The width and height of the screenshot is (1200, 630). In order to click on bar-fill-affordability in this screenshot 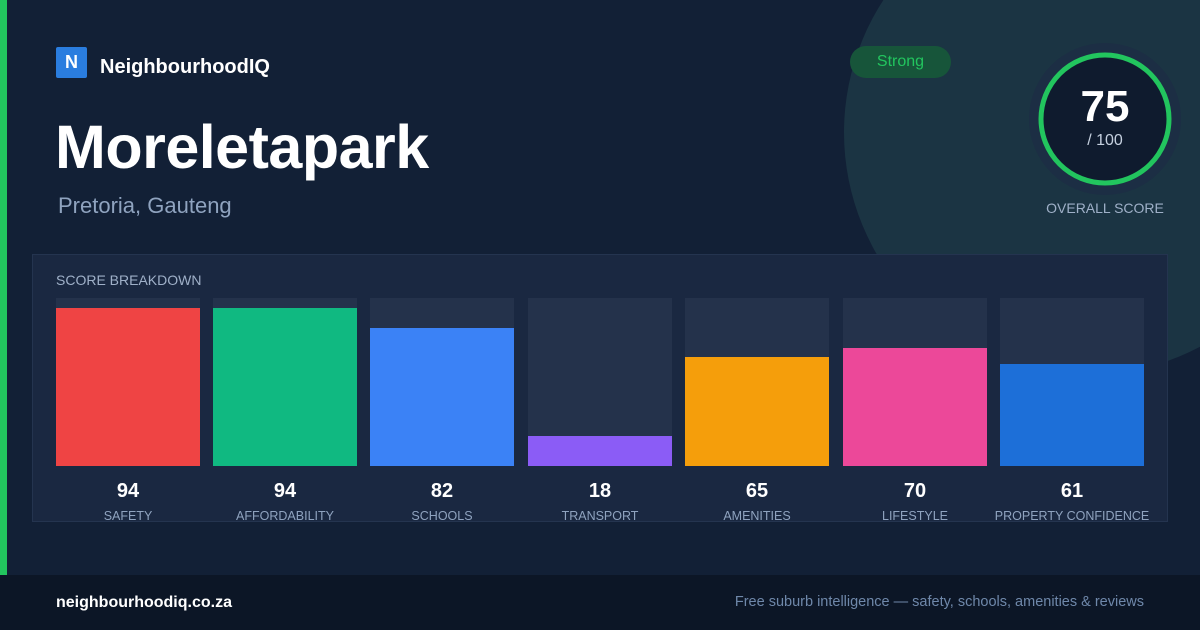, I will do `click(285, 387)`.